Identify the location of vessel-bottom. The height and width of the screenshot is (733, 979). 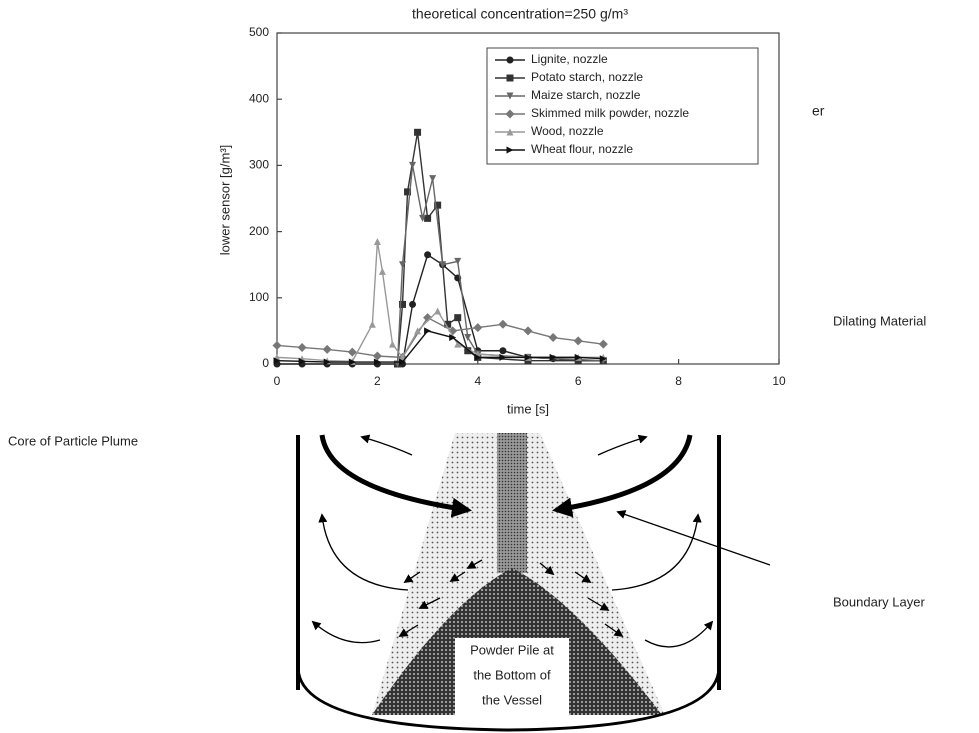
(508, 699).